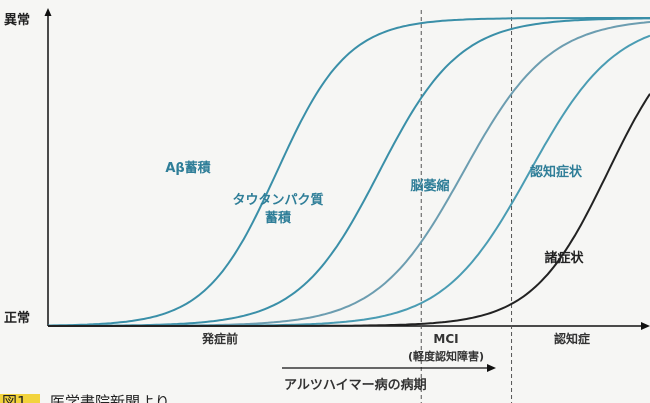  What do you see at coordinates (219, 338) in the screenshot?
I see `phase-label-presymptomatic: 発症前` at bounding box center [219, 338].